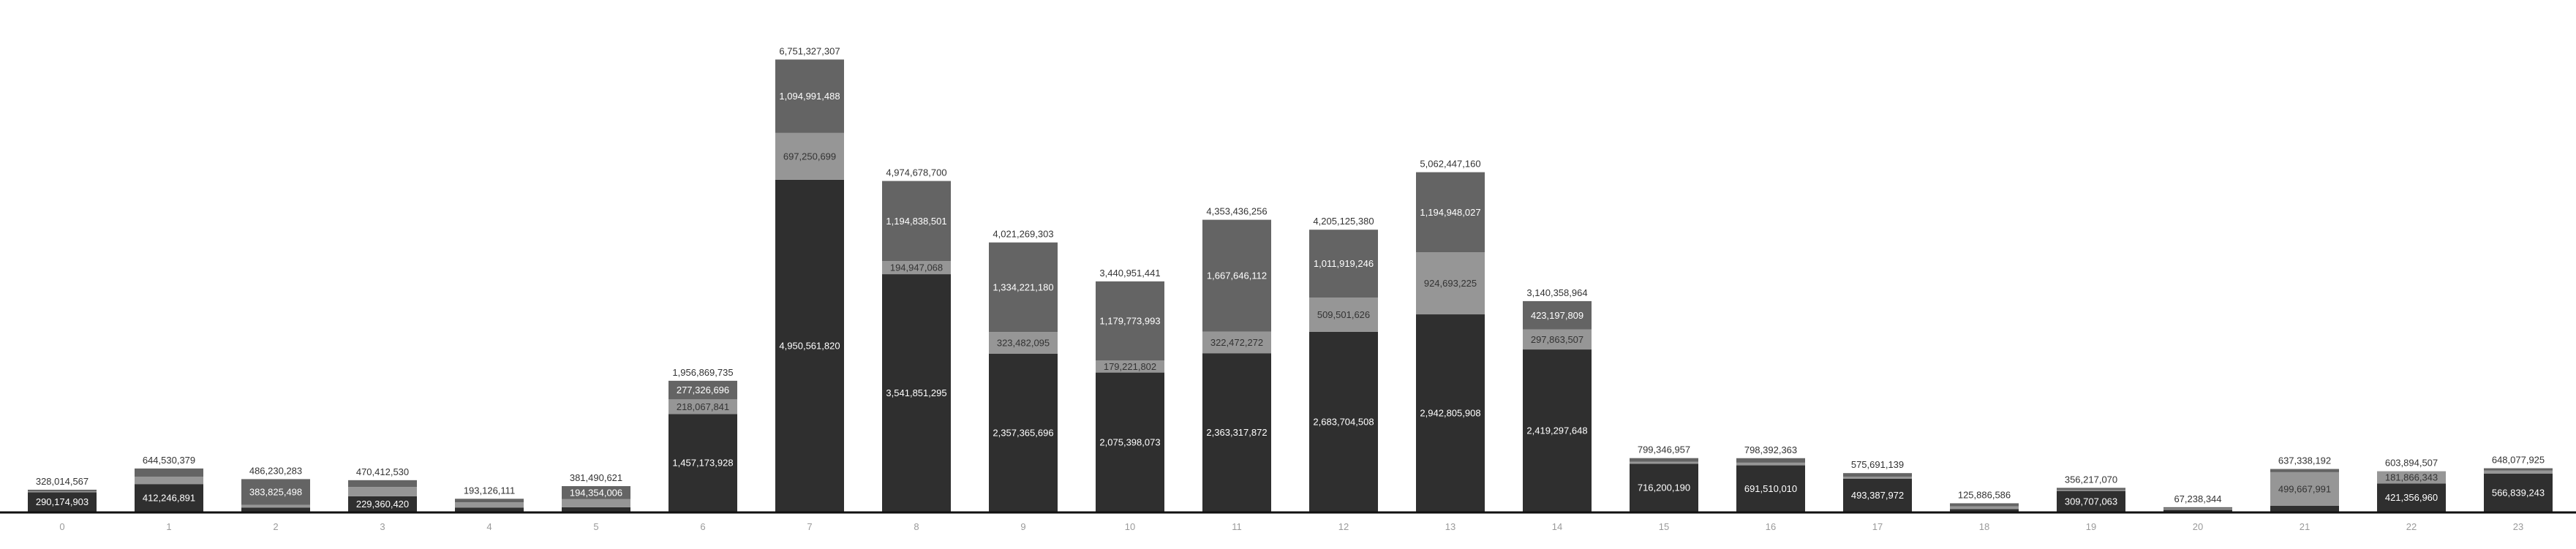  What do you see at coordinates (2198, 526) in the screenshot?
I see `x-tick-label-20: 20` at bounding box center [2198, 526].